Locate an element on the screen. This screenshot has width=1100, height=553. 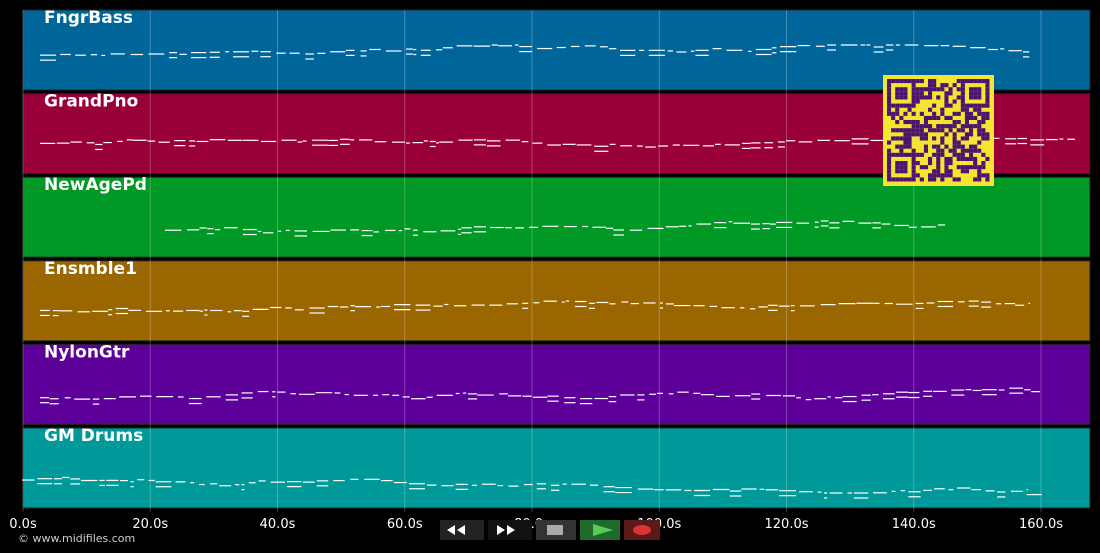
qr-code is located at coordinates (938, 130).